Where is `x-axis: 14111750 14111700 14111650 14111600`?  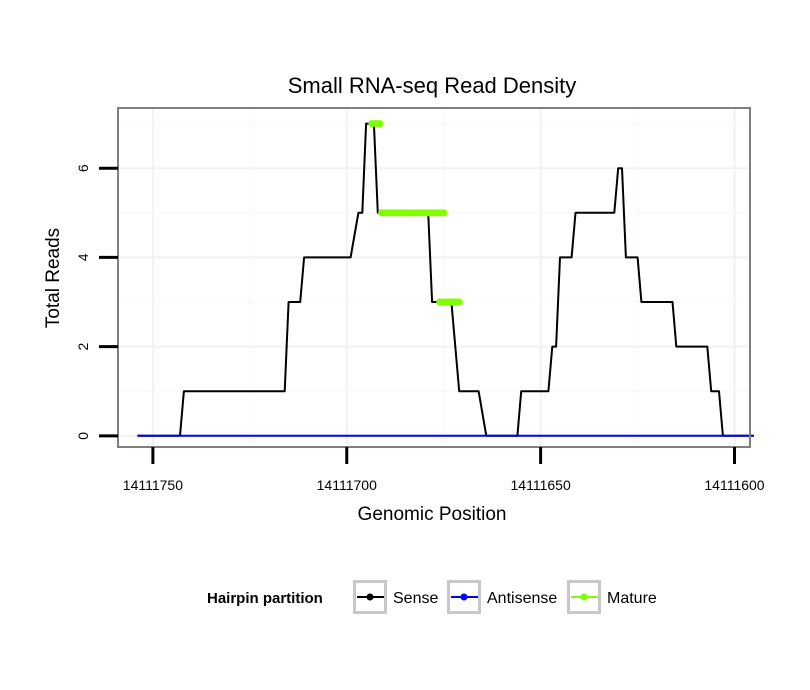 x-axis: 14111750 14111700 14111650 14111600 is located at coordinates (444, 470).